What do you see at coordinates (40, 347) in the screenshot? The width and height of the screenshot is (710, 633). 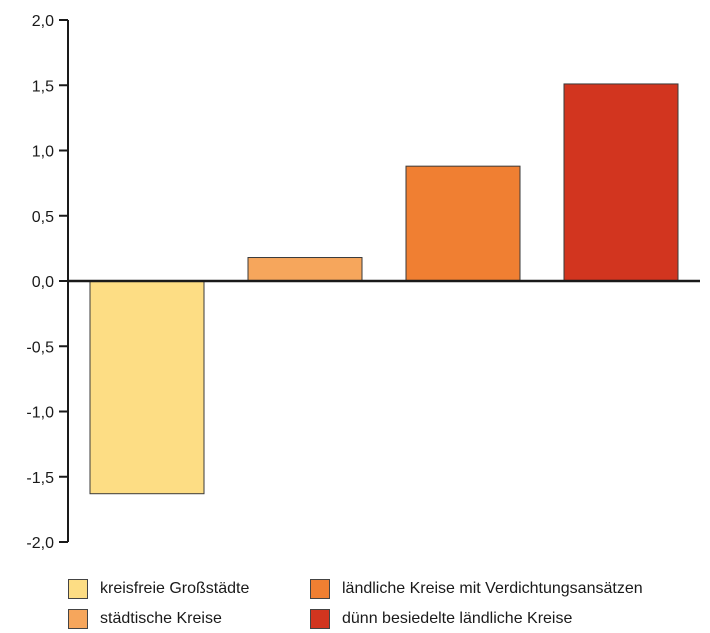 I see `y-tick-label: -0,5` at bounding box center [40, 347].